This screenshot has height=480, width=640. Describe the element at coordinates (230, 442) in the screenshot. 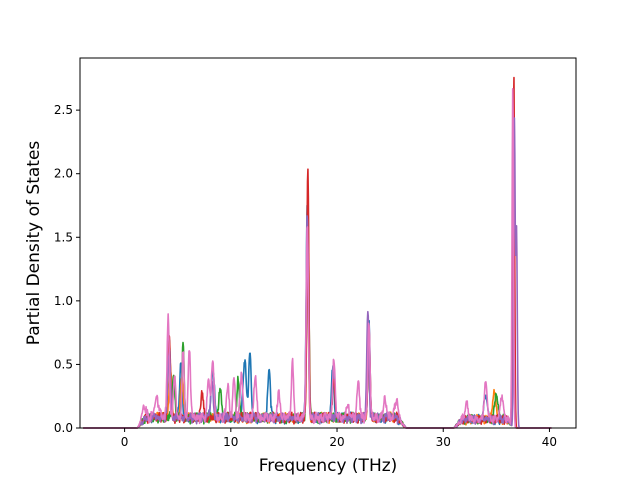

I see `x-tick-label: 10` at that location.